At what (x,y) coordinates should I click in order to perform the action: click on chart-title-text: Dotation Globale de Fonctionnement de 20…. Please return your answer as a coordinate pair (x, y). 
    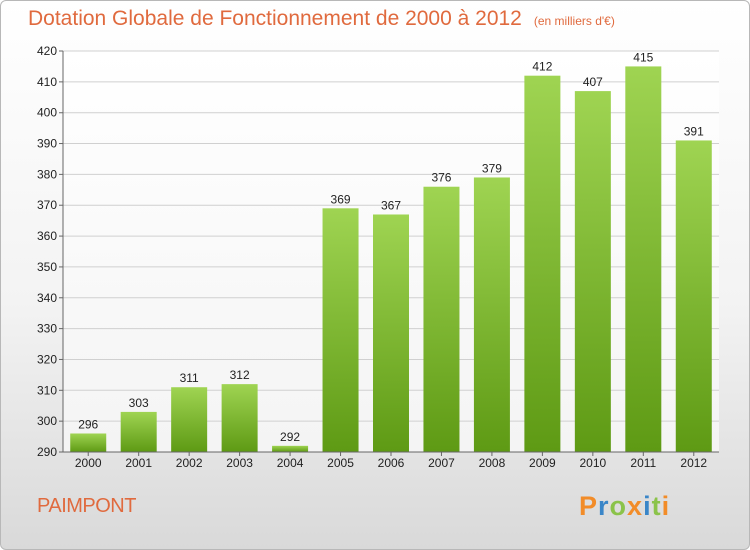
    Looking at the image, I should click on (275, 18).